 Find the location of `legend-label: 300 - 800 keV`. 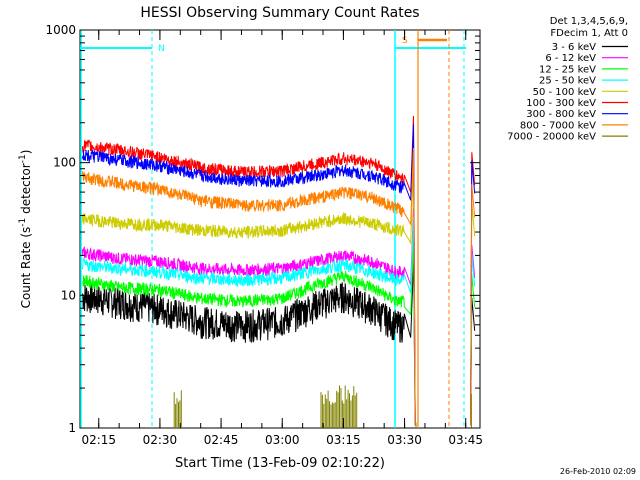

legend-label: 300 - 800 keV is located at coordinates (561, 114).